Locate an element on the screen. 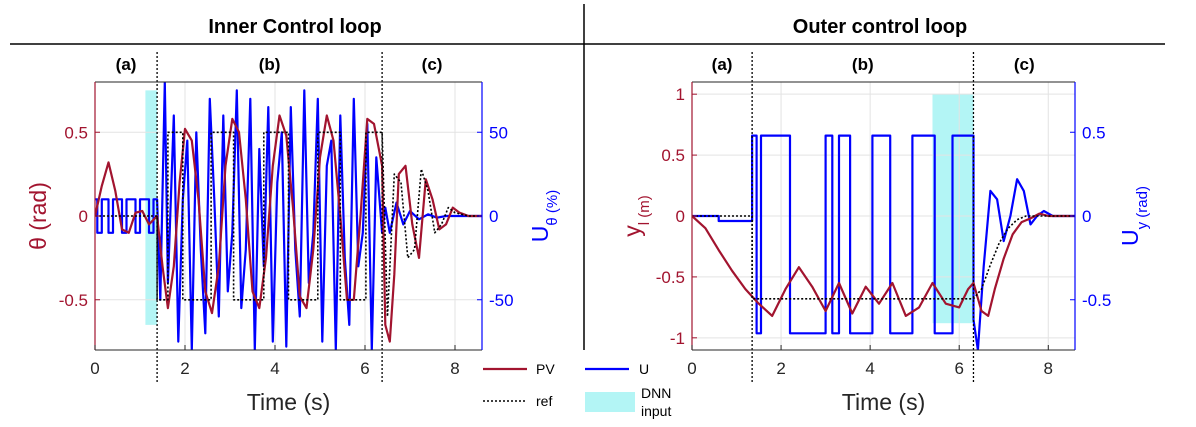 Image resolution: width=1196 pixels, height=427 pixels. series-pv-line is located at coordinates (883, 264).